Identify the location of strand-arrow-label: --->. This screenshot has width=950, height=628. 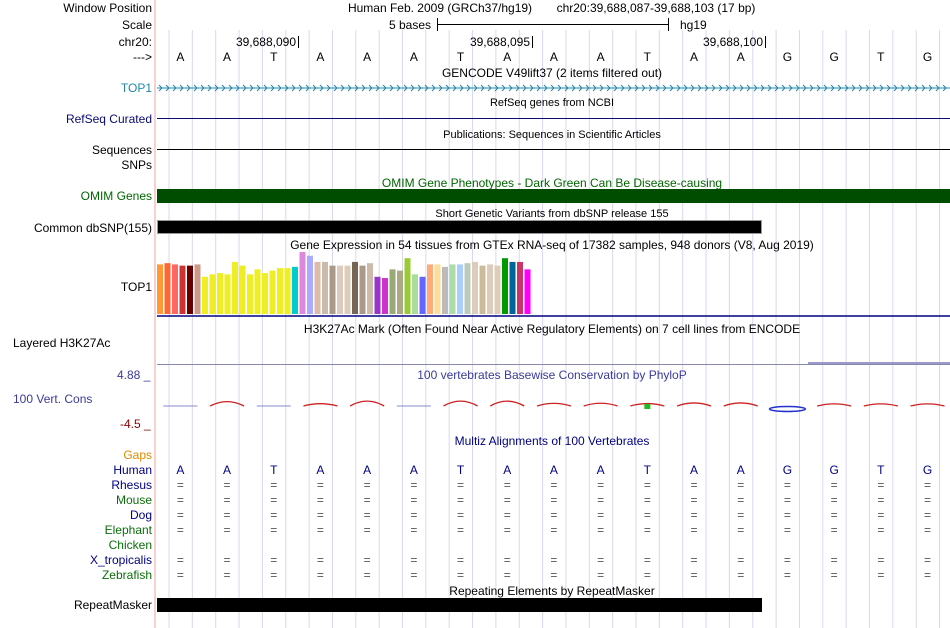
(142, 57).